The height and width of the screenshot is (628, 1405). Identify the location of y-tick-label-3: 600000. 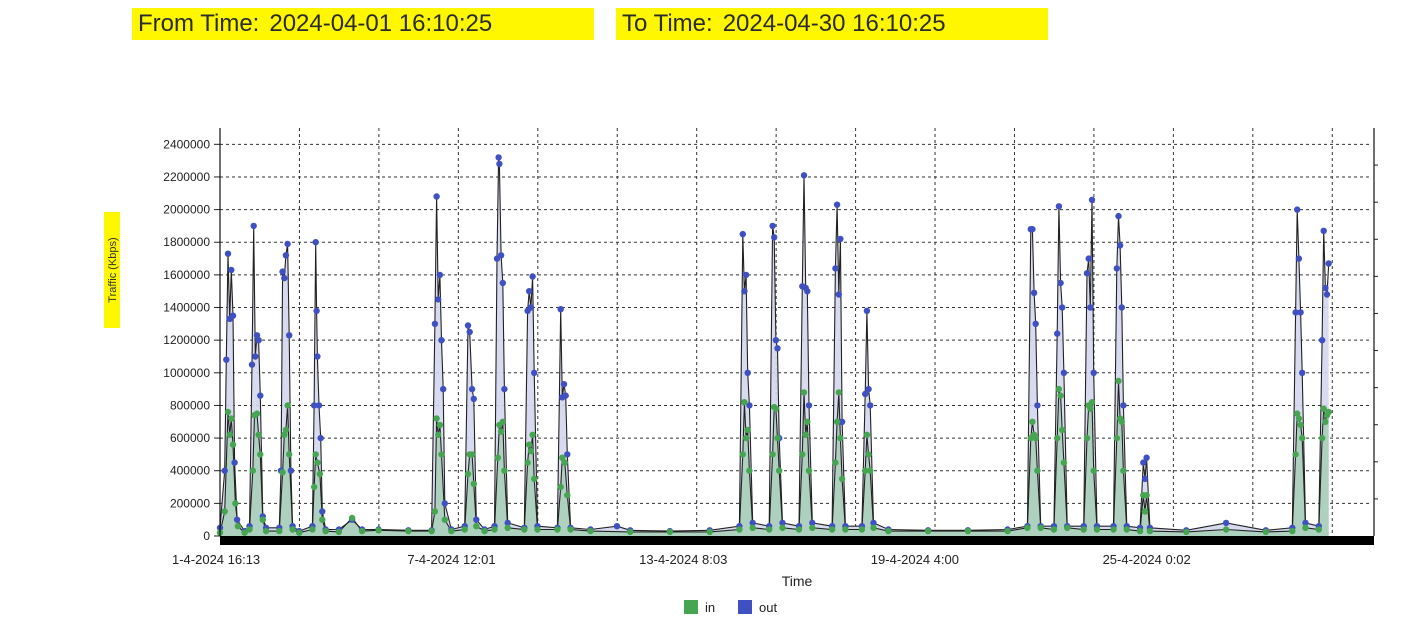
(190, 438).